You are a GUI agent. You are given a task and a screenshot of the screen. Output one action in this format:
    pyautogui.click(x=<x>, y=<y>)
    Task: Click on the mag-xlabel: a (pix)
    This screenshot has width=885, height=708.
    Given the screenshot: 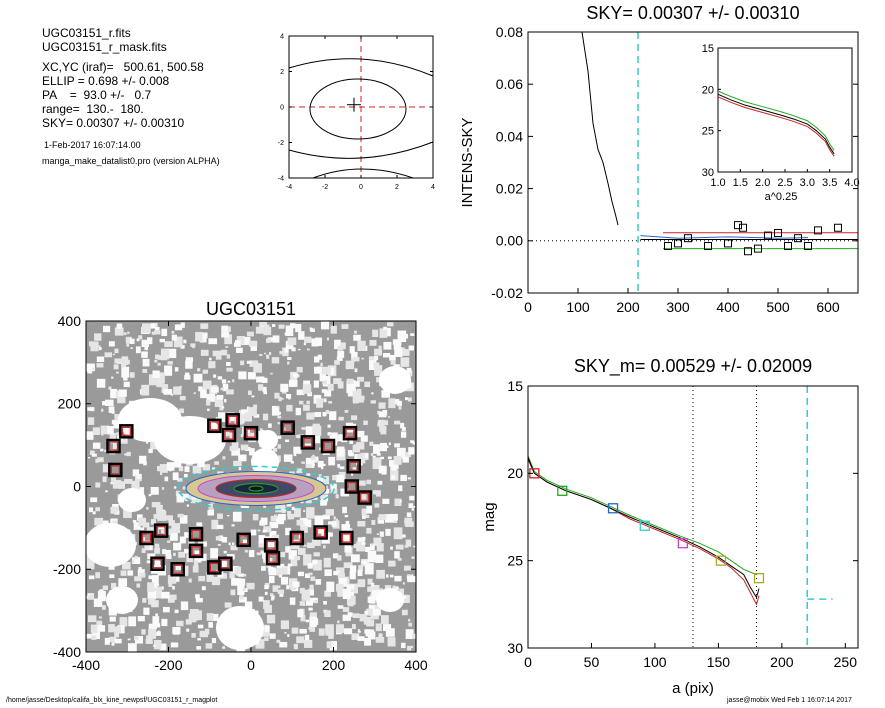 What is the action you would take?
    pyautogui.click(x=693, y=688)
    